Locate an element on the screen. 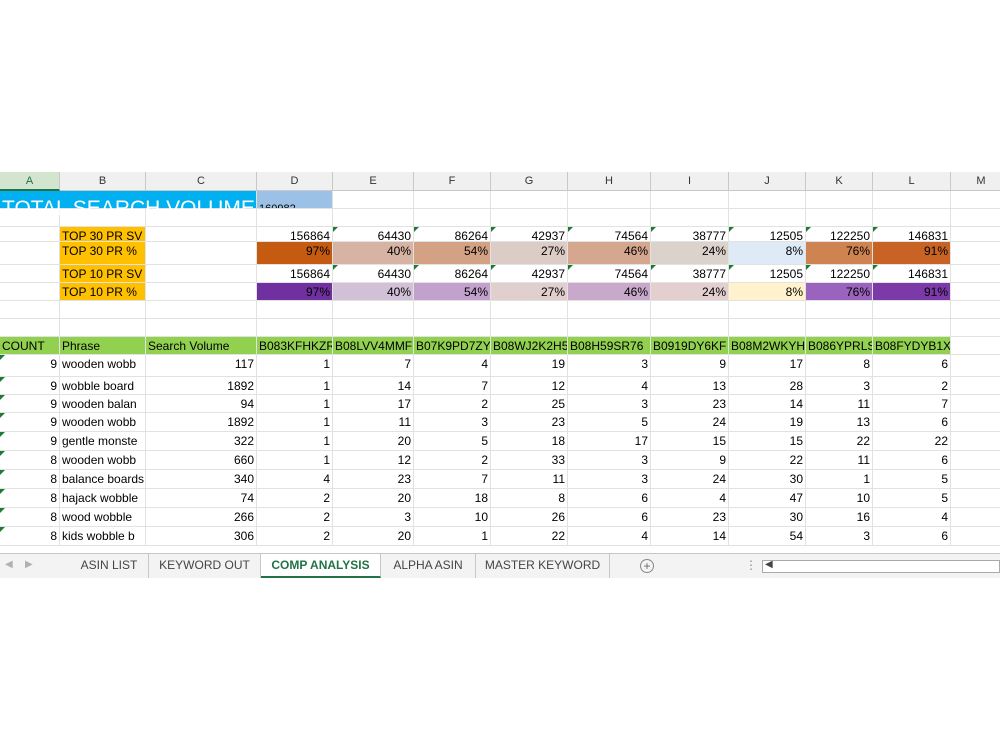 The image size is (1000, 750). summary-label: TOP 10 PR % is located at coordinates (103, 292).